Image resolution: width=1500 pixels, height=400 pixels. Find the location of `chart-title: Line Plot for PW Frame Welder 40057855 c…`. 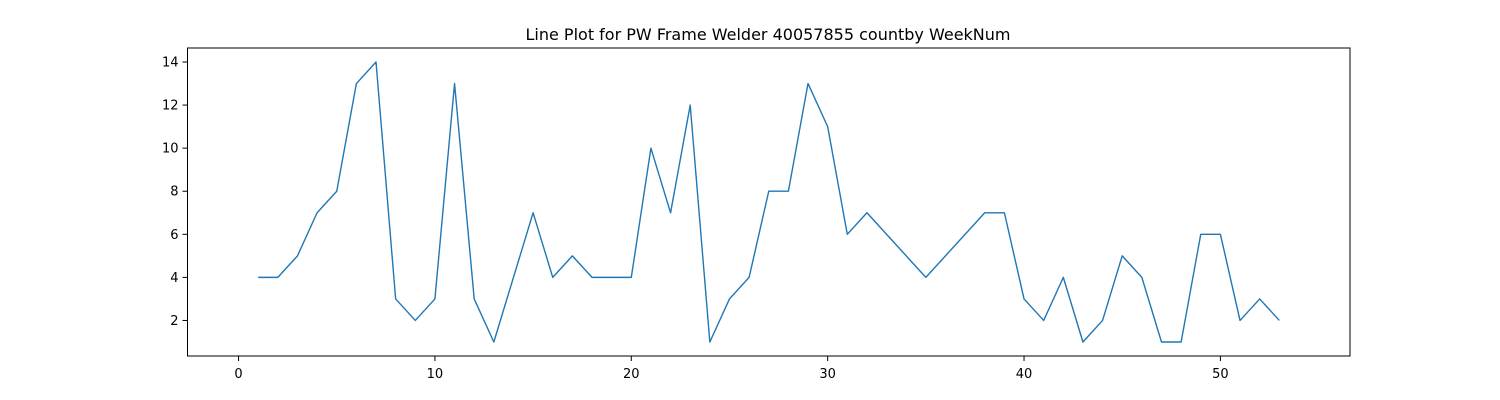

chart-title: Line Plot for PW Frame Welder 40057855 c… is located at coordinates (768, 34).